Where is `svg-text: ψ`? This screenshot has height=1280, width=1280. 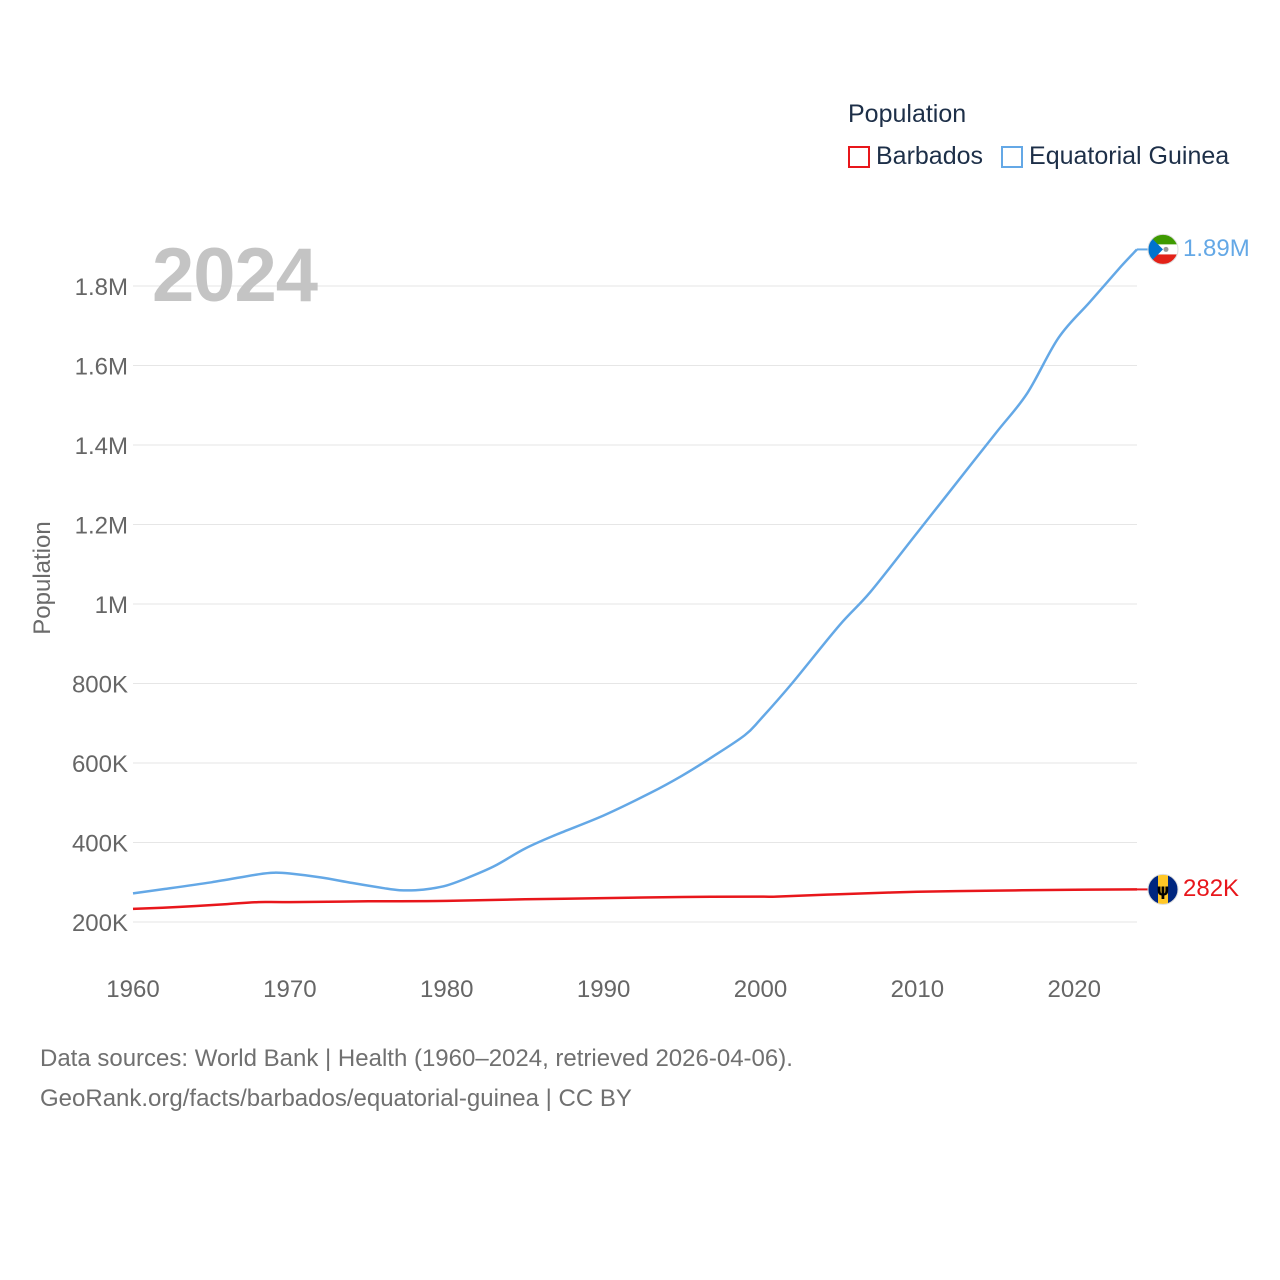
svg-text: ψ is located at coordinates (1163, 889).